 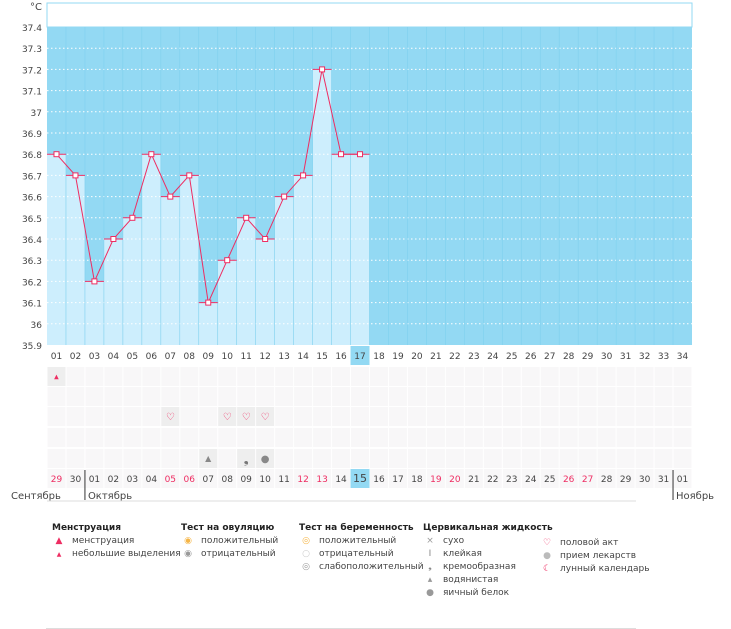 I want to click on date-label: 10, so click(x=265, y=480).